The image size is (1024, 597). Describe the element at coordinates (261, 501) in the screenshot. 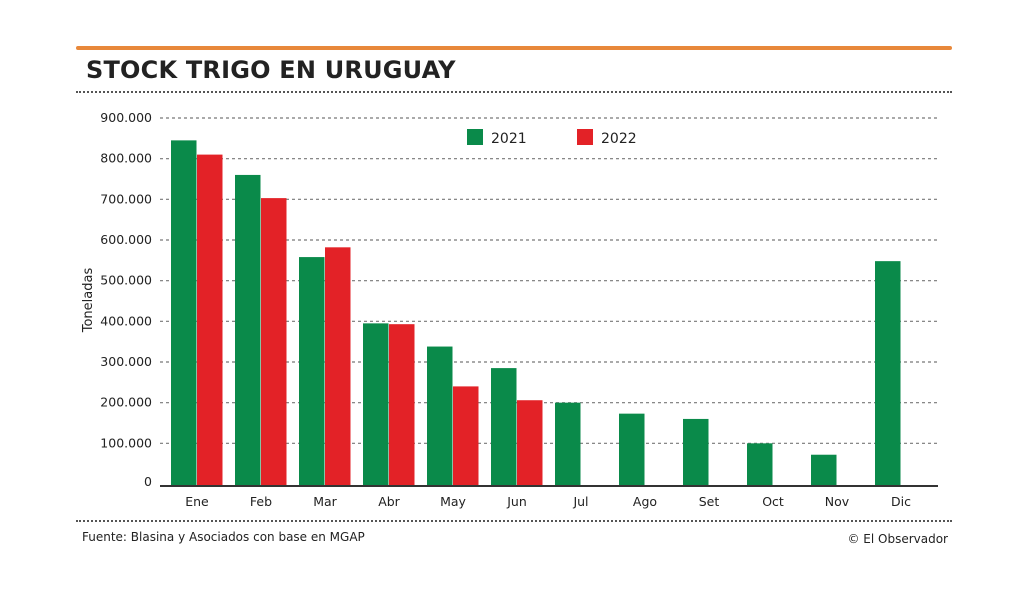

I see `x-tick-label: Feb` at that location.